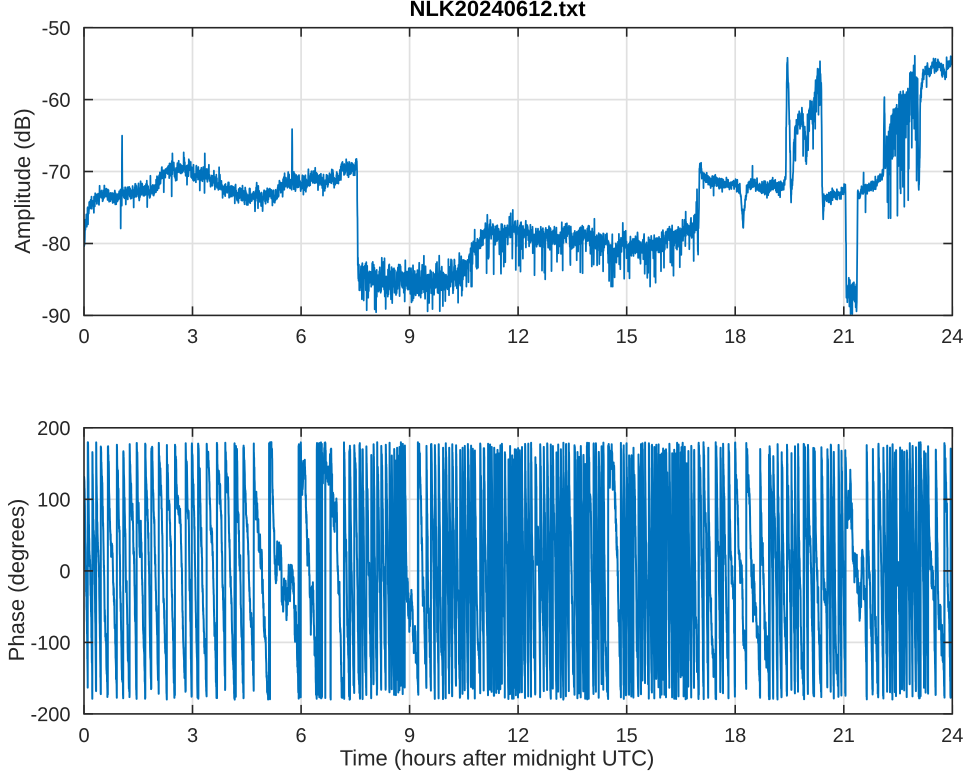  I want to click on svg-text: -100, so click(50, 644).